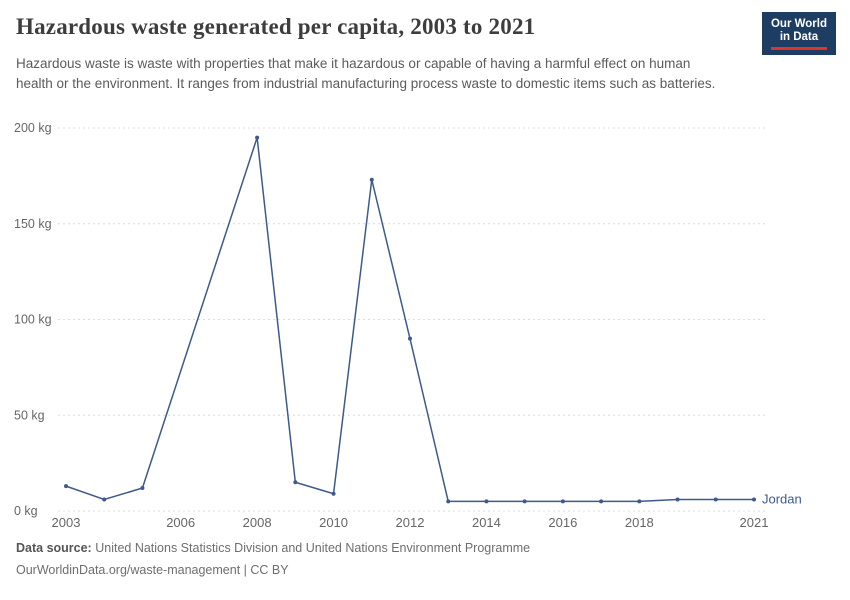 The width and height of the screenshot is (850, 600). Describe the element at coordinates (799, 37) in the screenshot. I see `owid-logo-line2: in Data` at that location.